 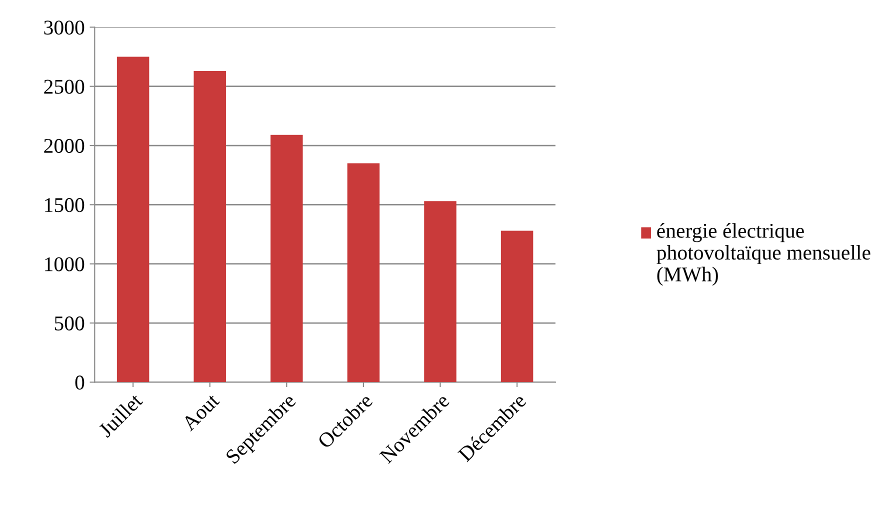 What do you see at coordinates (69, 323) in the screenshot?
I see `y-tick-label: 500` at bounding box center [69, 323].